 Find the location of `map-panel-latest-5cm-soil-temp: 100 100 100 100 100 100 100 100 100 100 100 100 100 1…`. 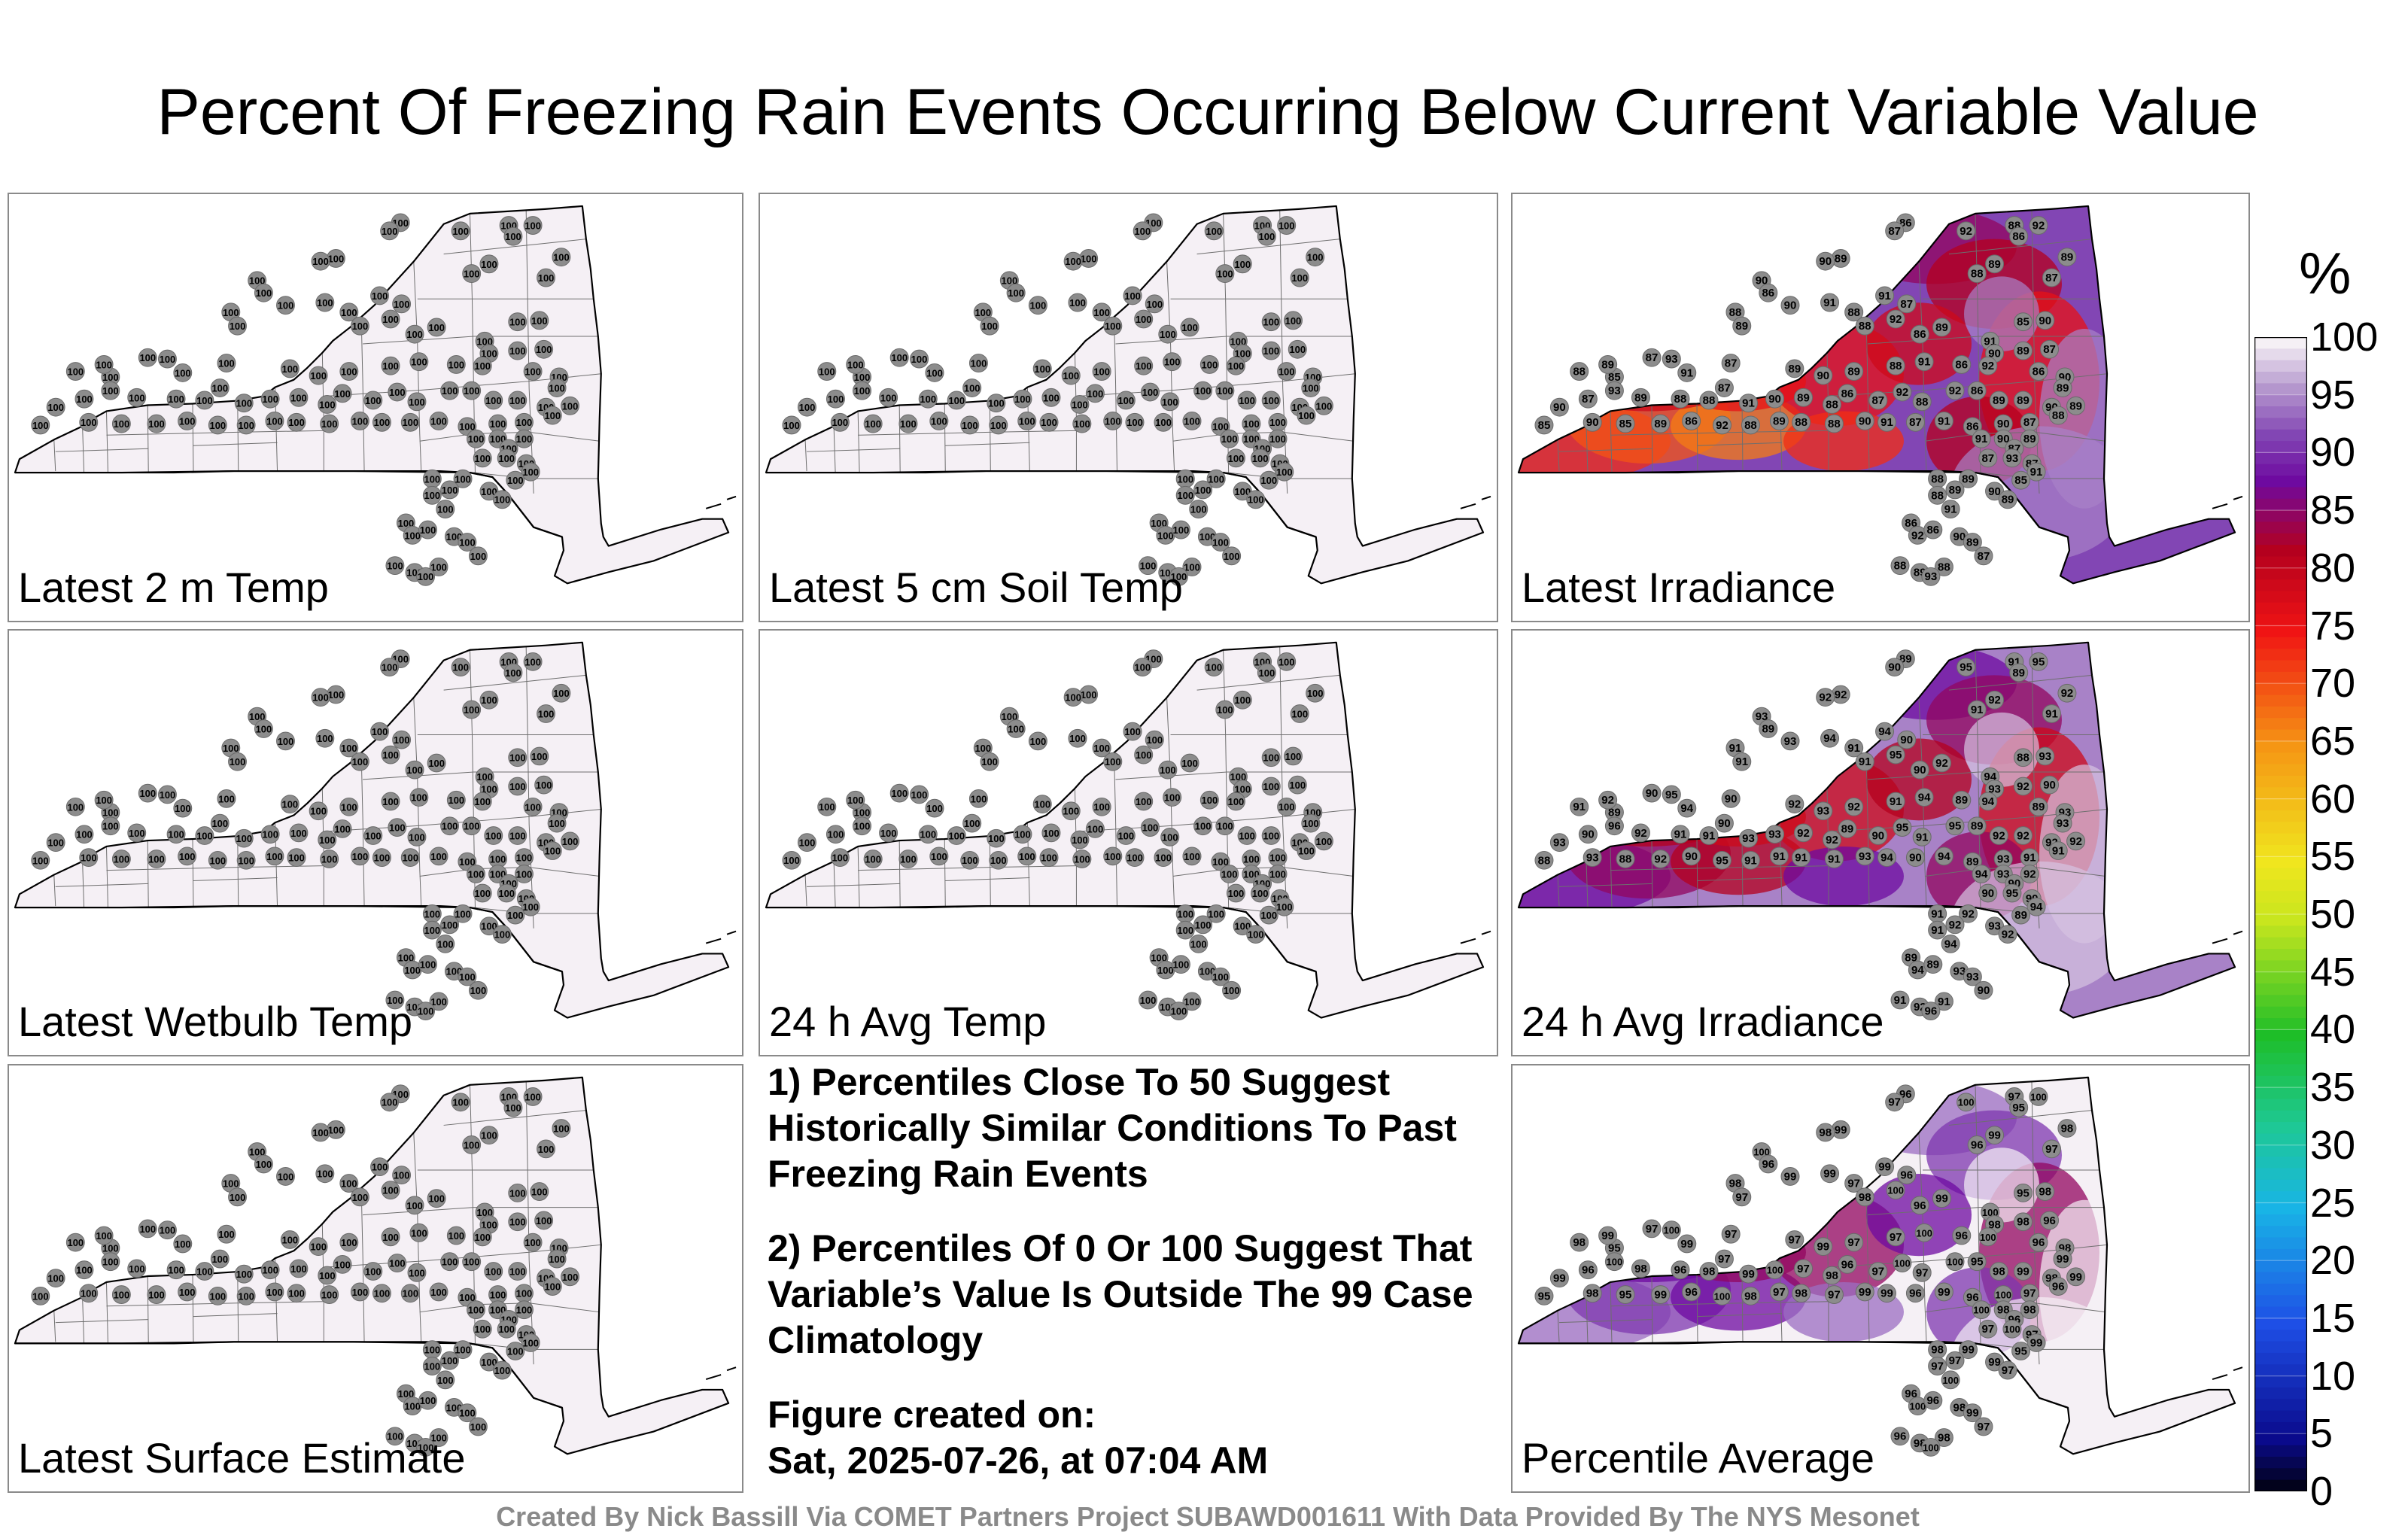

map-panel-latest-5cm-soil-temp: 100 100 100 100 100 100 100 100 100 100 100 100 100 1… is located at coordinates (1128, 407).